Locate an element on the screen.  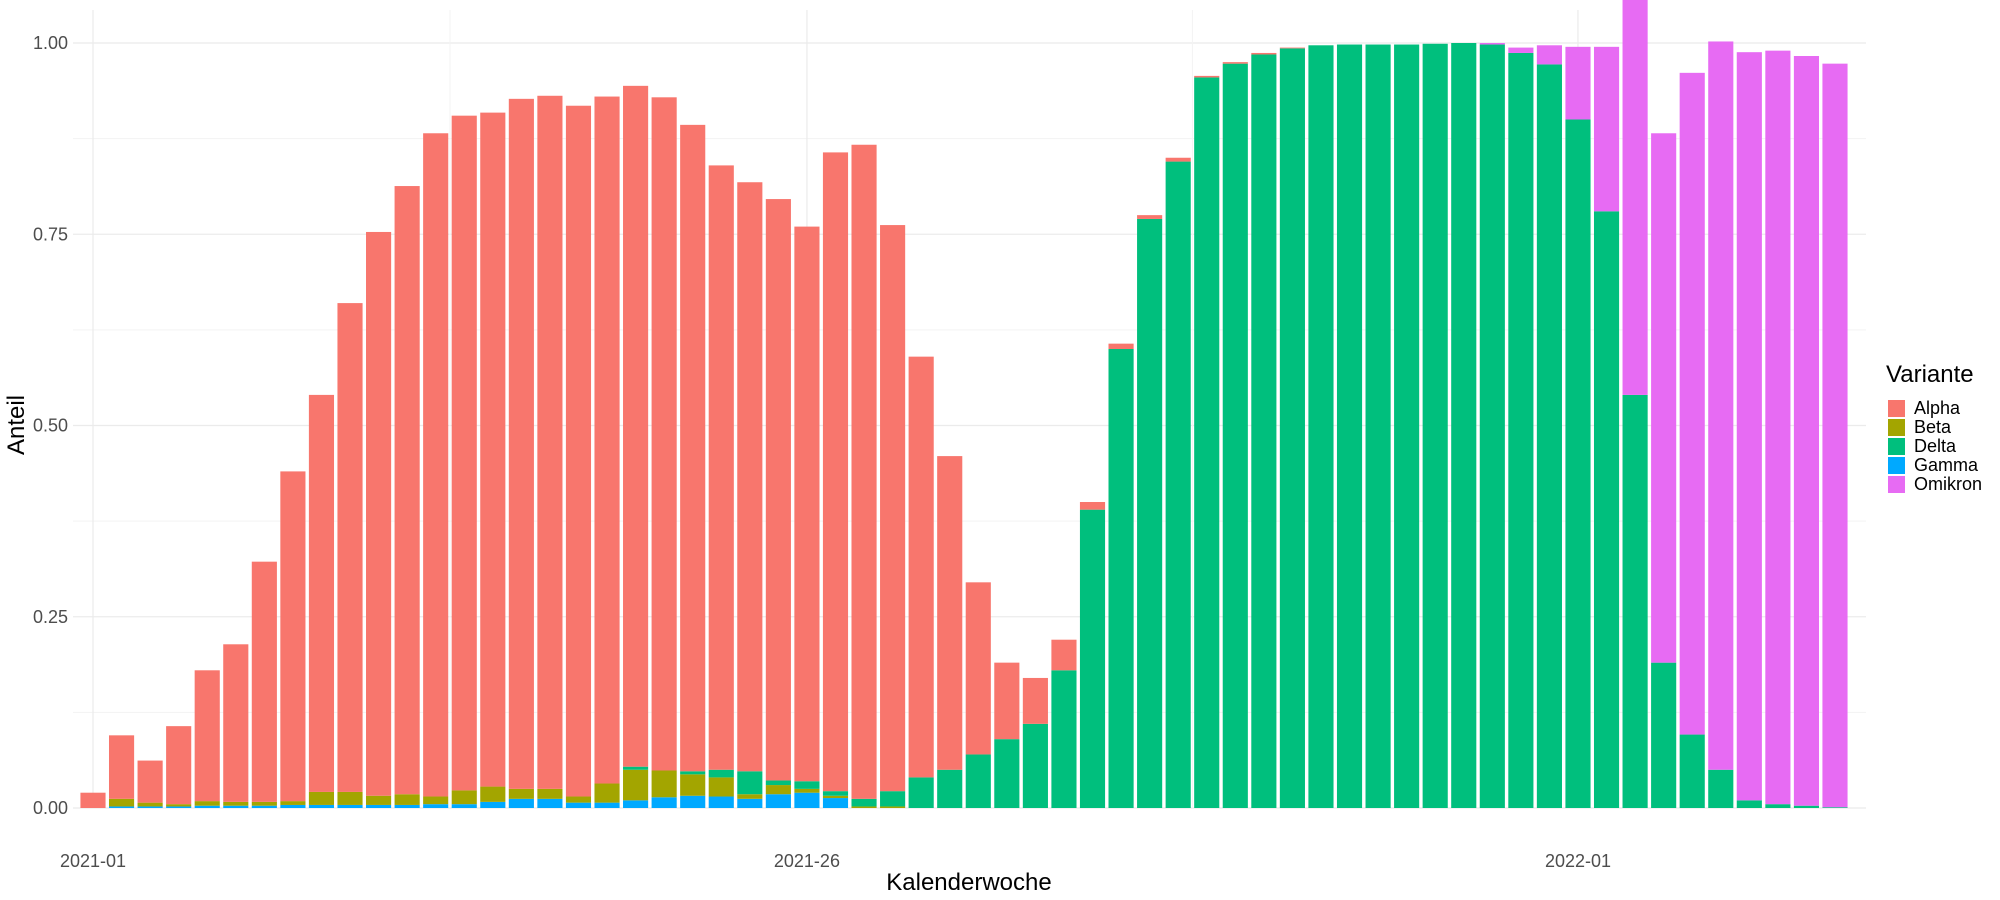
y-tick-label: 0.25 is located at coordinates (50, 617).